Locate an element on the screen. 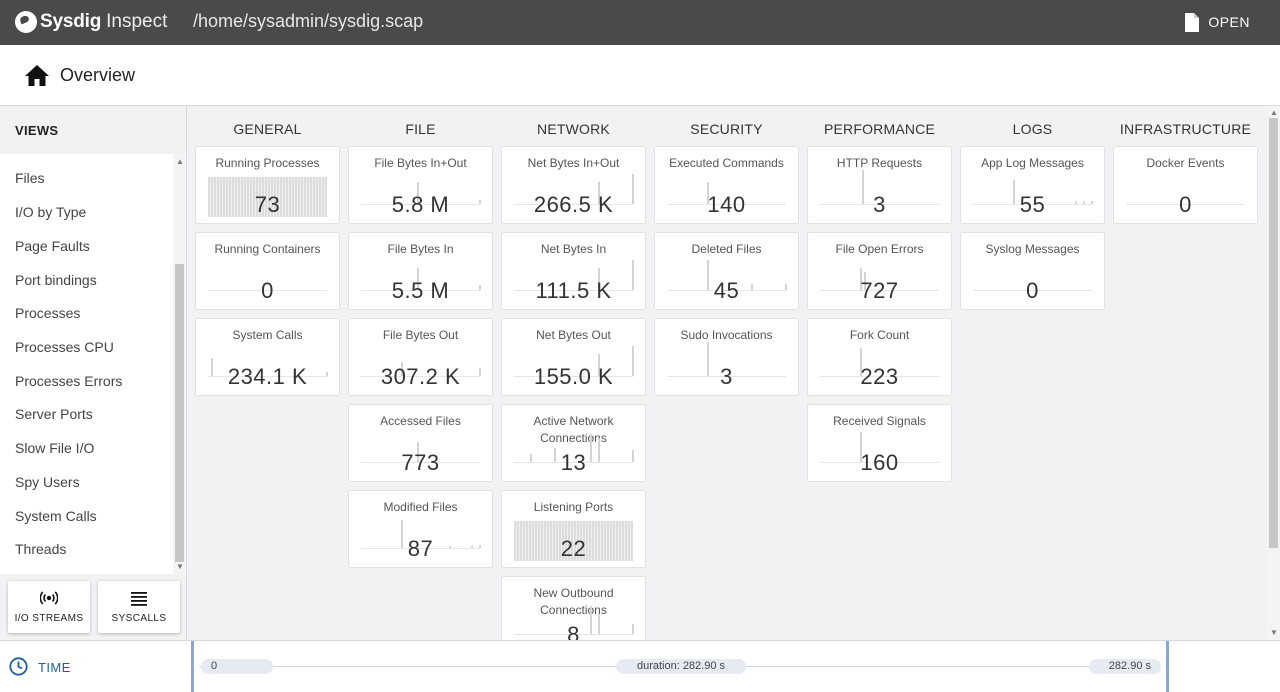 The width and height of the screenshot is (1280, 692). tile-file-bytes-in: File Bytes In 5.5 M is located at coordinates (420, 271).